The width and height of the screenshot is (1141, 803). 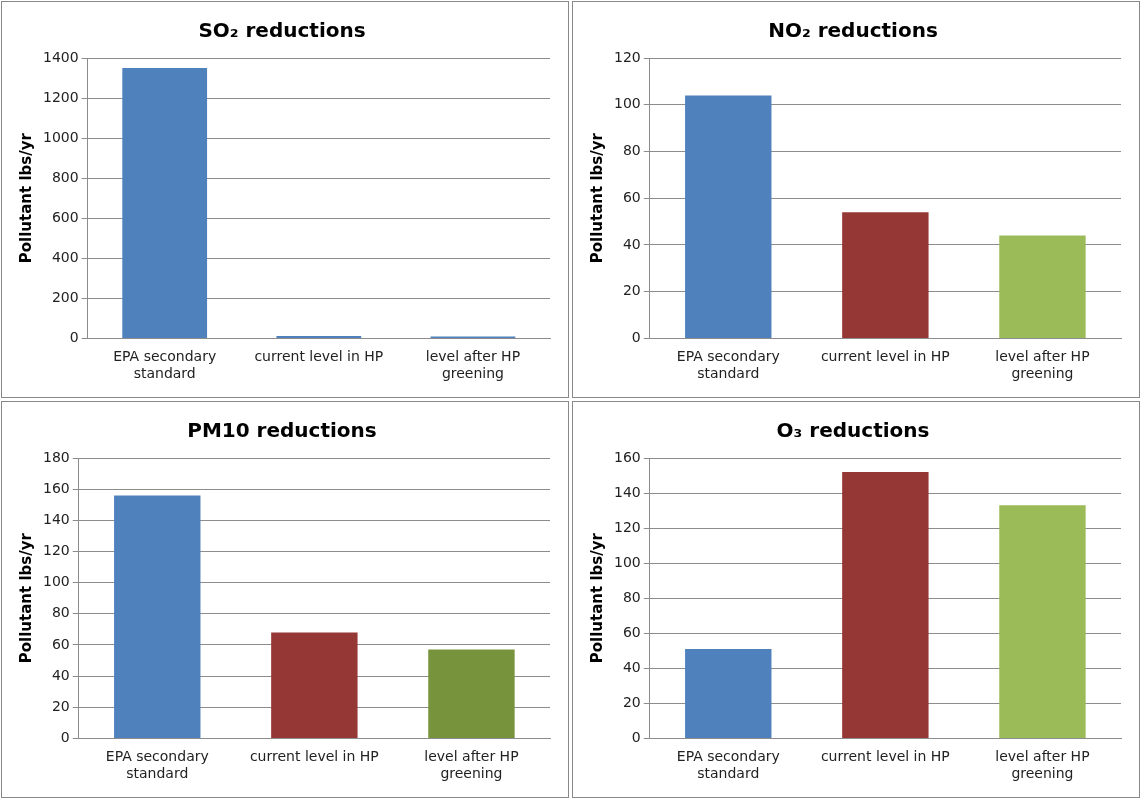 I want to click on y-tick-label: 1000, so click(x=60, y=136).